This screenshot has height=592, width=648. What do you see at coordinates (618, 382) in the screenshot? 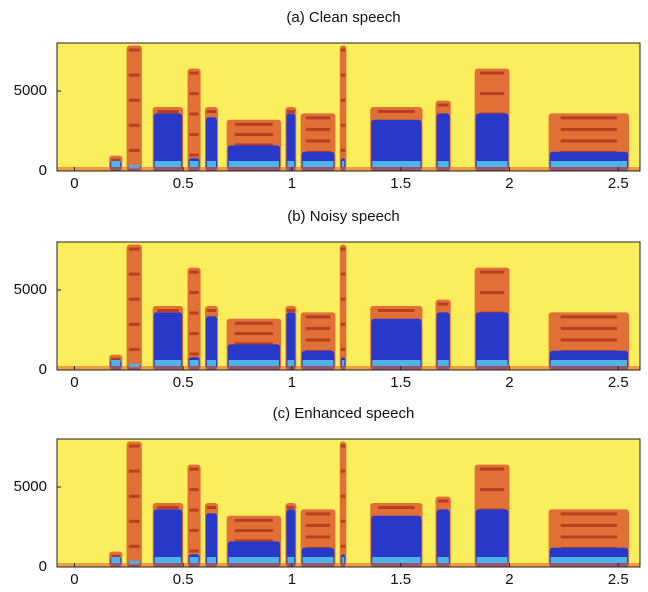
I see `x-tick-label: 2.5` at bounding box center [618, 382].